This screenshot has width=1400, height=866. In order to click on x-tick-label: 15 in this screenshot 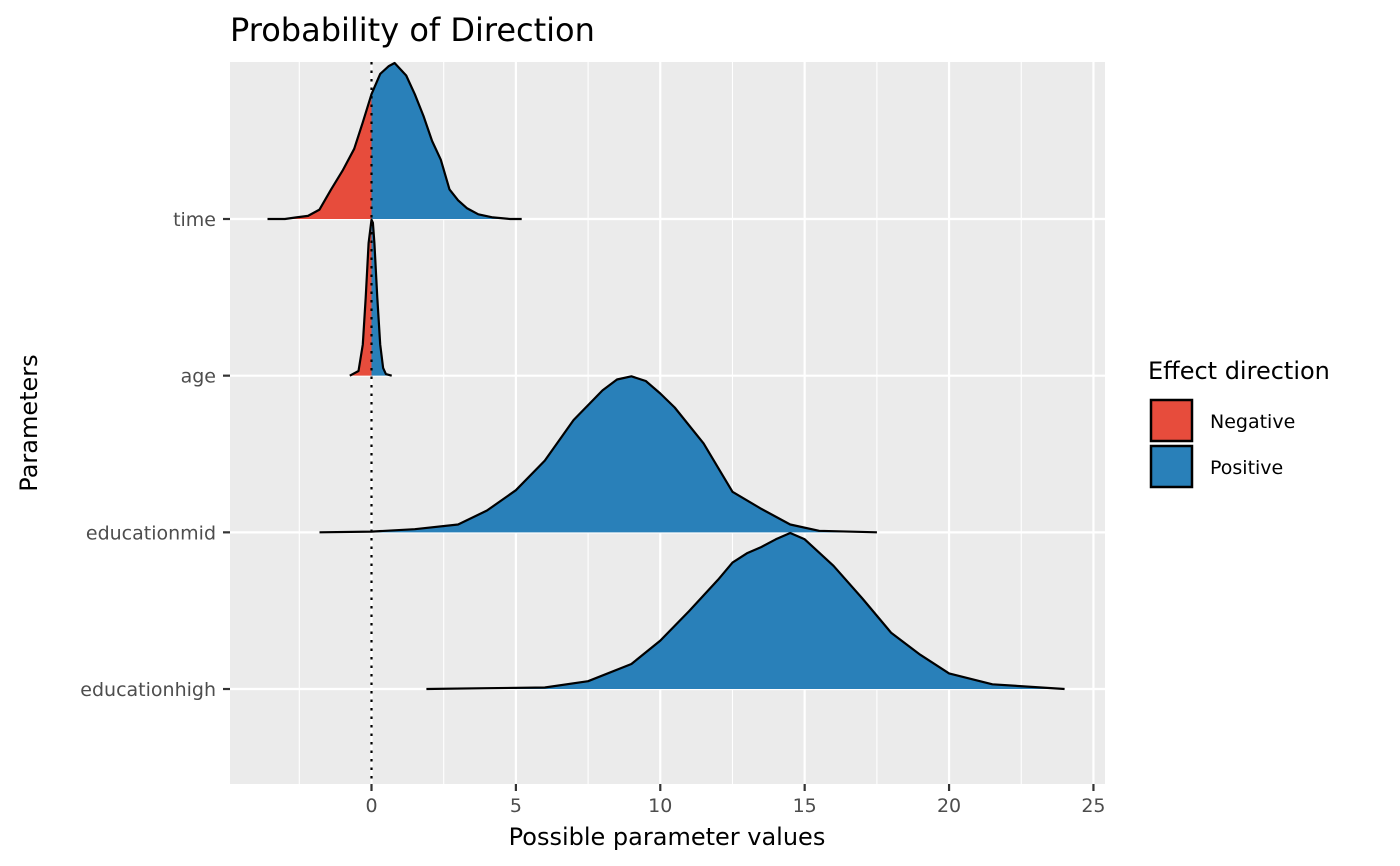, I will do `click(805, 806)`.